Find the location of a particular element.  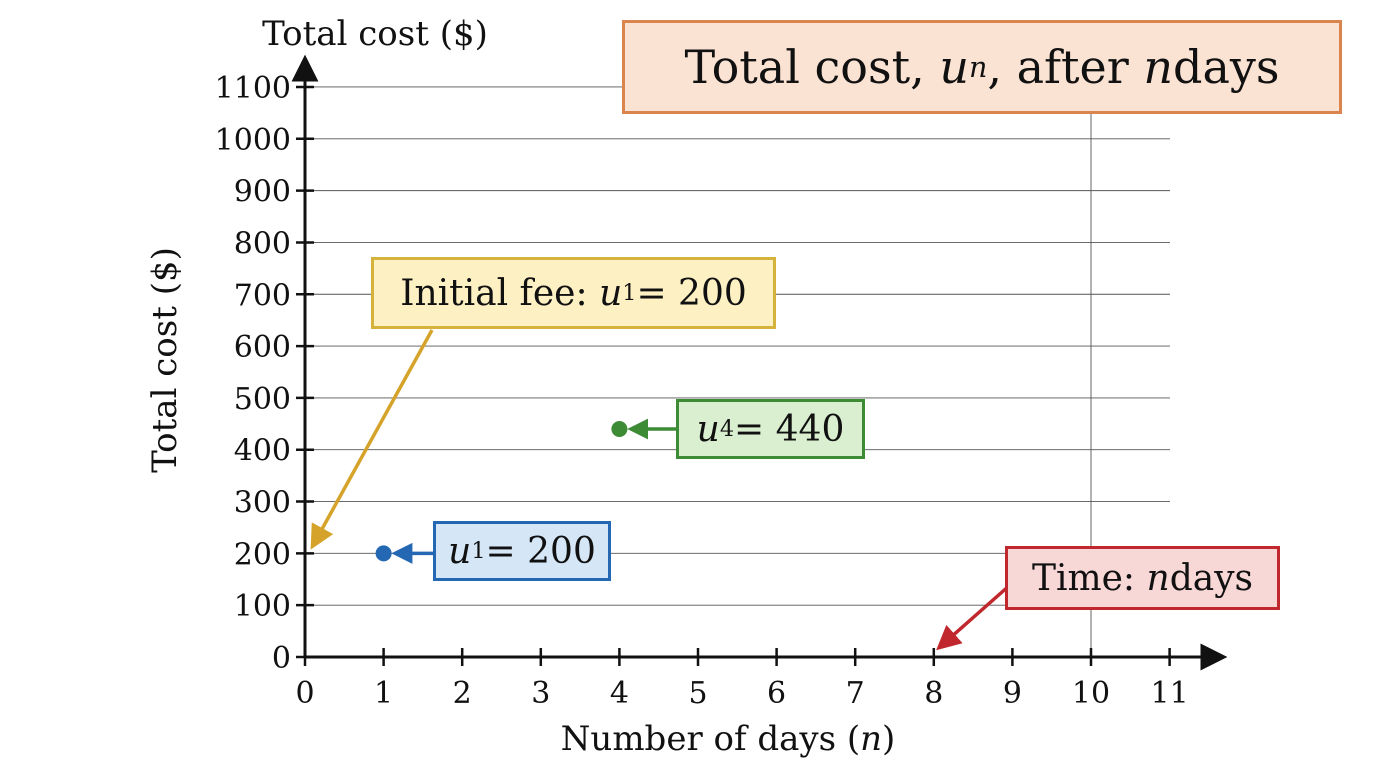

y-tick-label: 100 is located at coordinates (262, 606).